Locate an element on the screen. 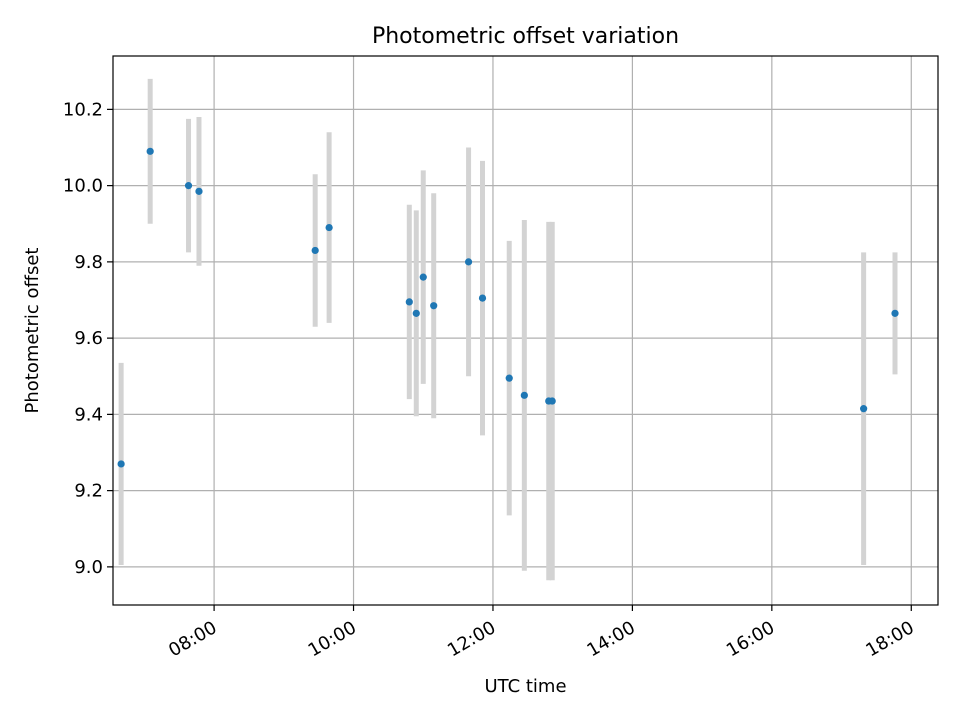 The image size is (960, 720). y-tick-label: 10.2 is located at coordinates (83, 109).